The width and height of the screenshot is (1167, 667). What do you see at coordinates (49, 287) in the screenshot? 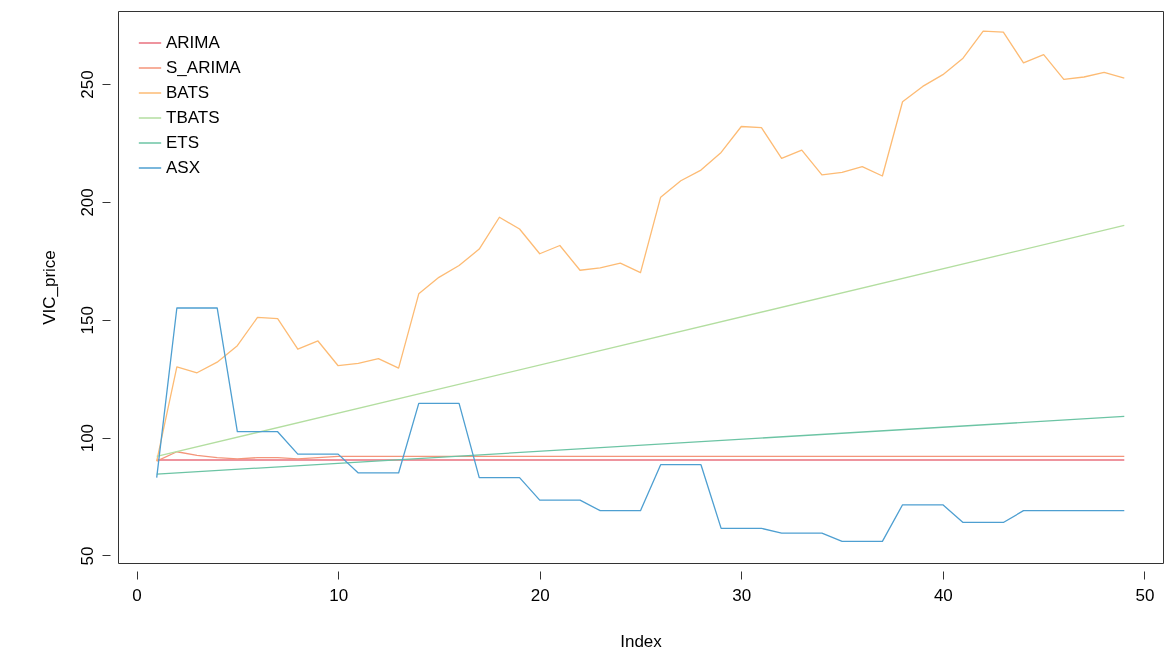
I see `y-axis-title: VIC_price` at bounding box center [49, 287].